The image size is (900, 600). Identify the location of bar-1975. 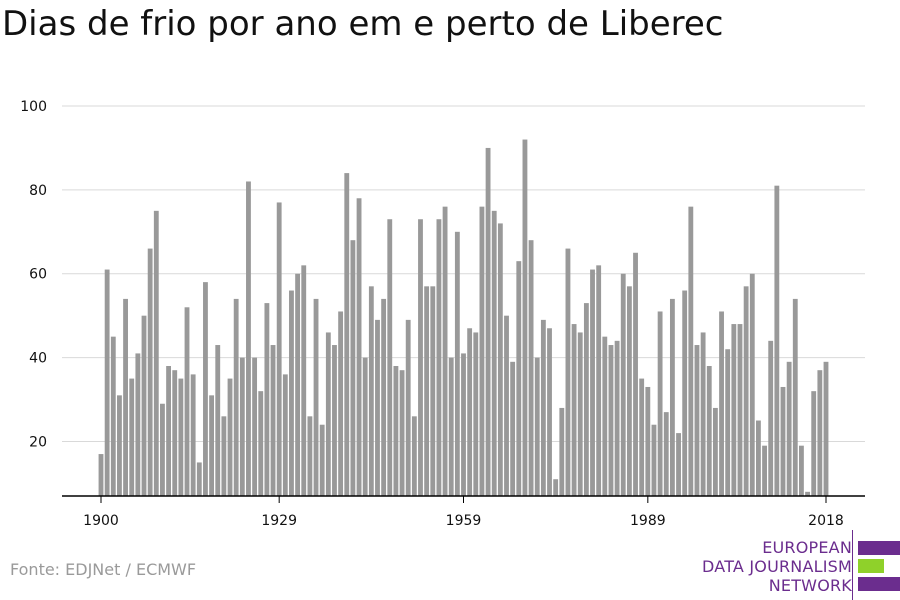
(562, 451).